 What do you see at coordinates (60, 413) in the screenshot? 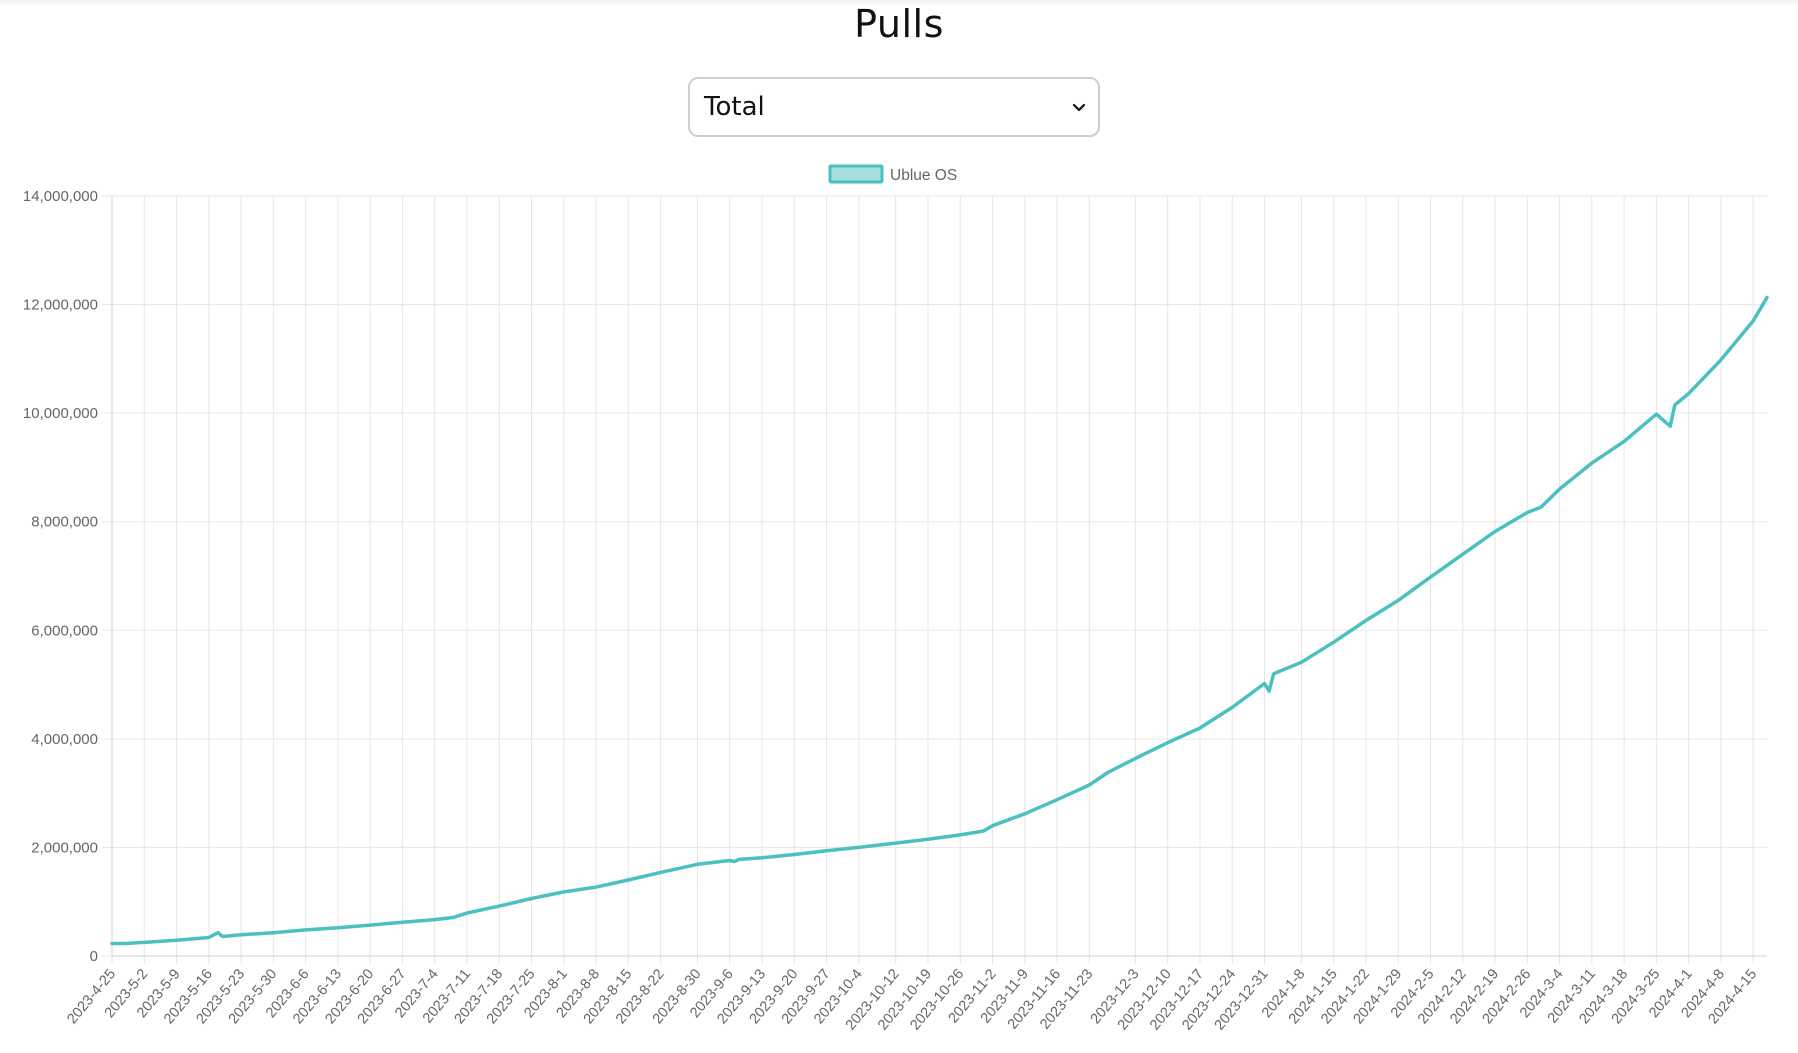
I see `y-tick-label: 10,000,000` at bounding box center [60, 413].